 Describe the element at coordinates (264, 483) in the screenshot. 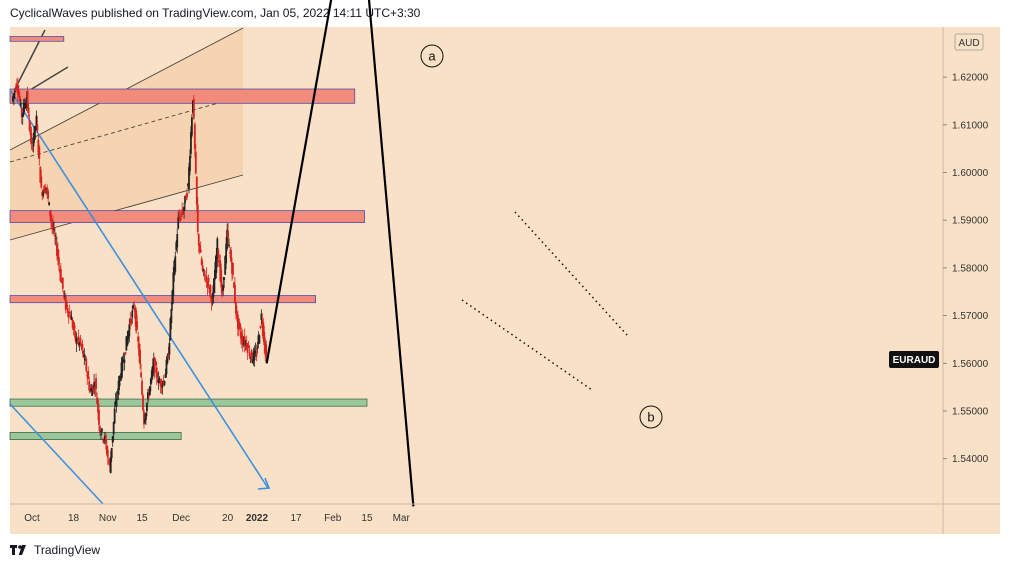

I see `blue-arrow-head` at that location.